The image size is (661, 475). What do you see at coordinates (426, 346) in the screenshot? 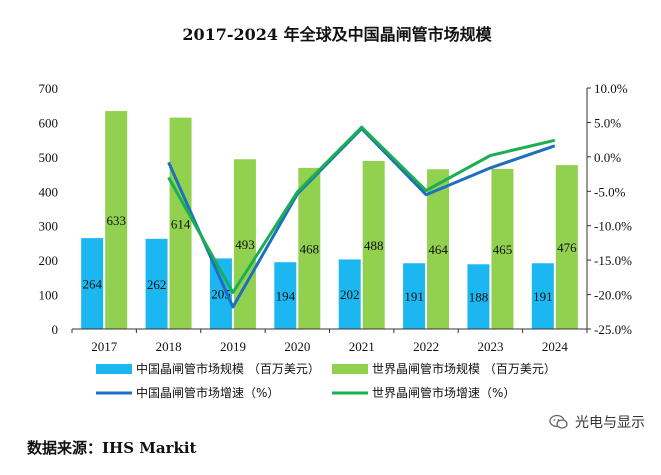
I see `x-tick-label: 2022` at bounding box center [426, 346].